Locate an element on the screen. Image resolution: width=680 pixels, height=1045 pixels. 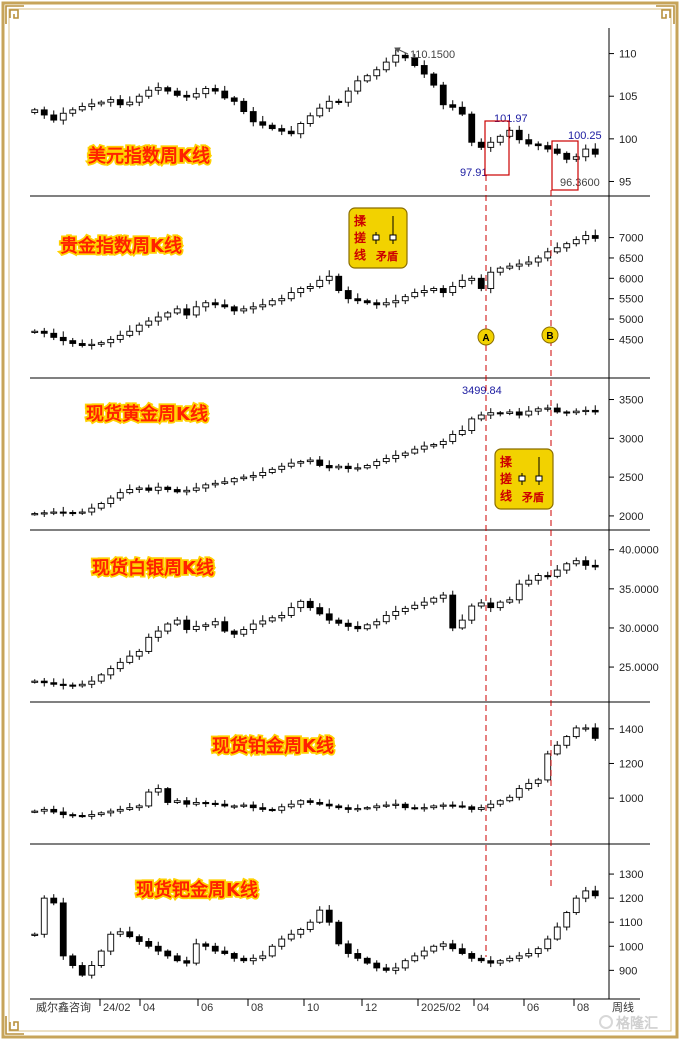
y-tick-label: 3500 is located at coordinates (631, 401).